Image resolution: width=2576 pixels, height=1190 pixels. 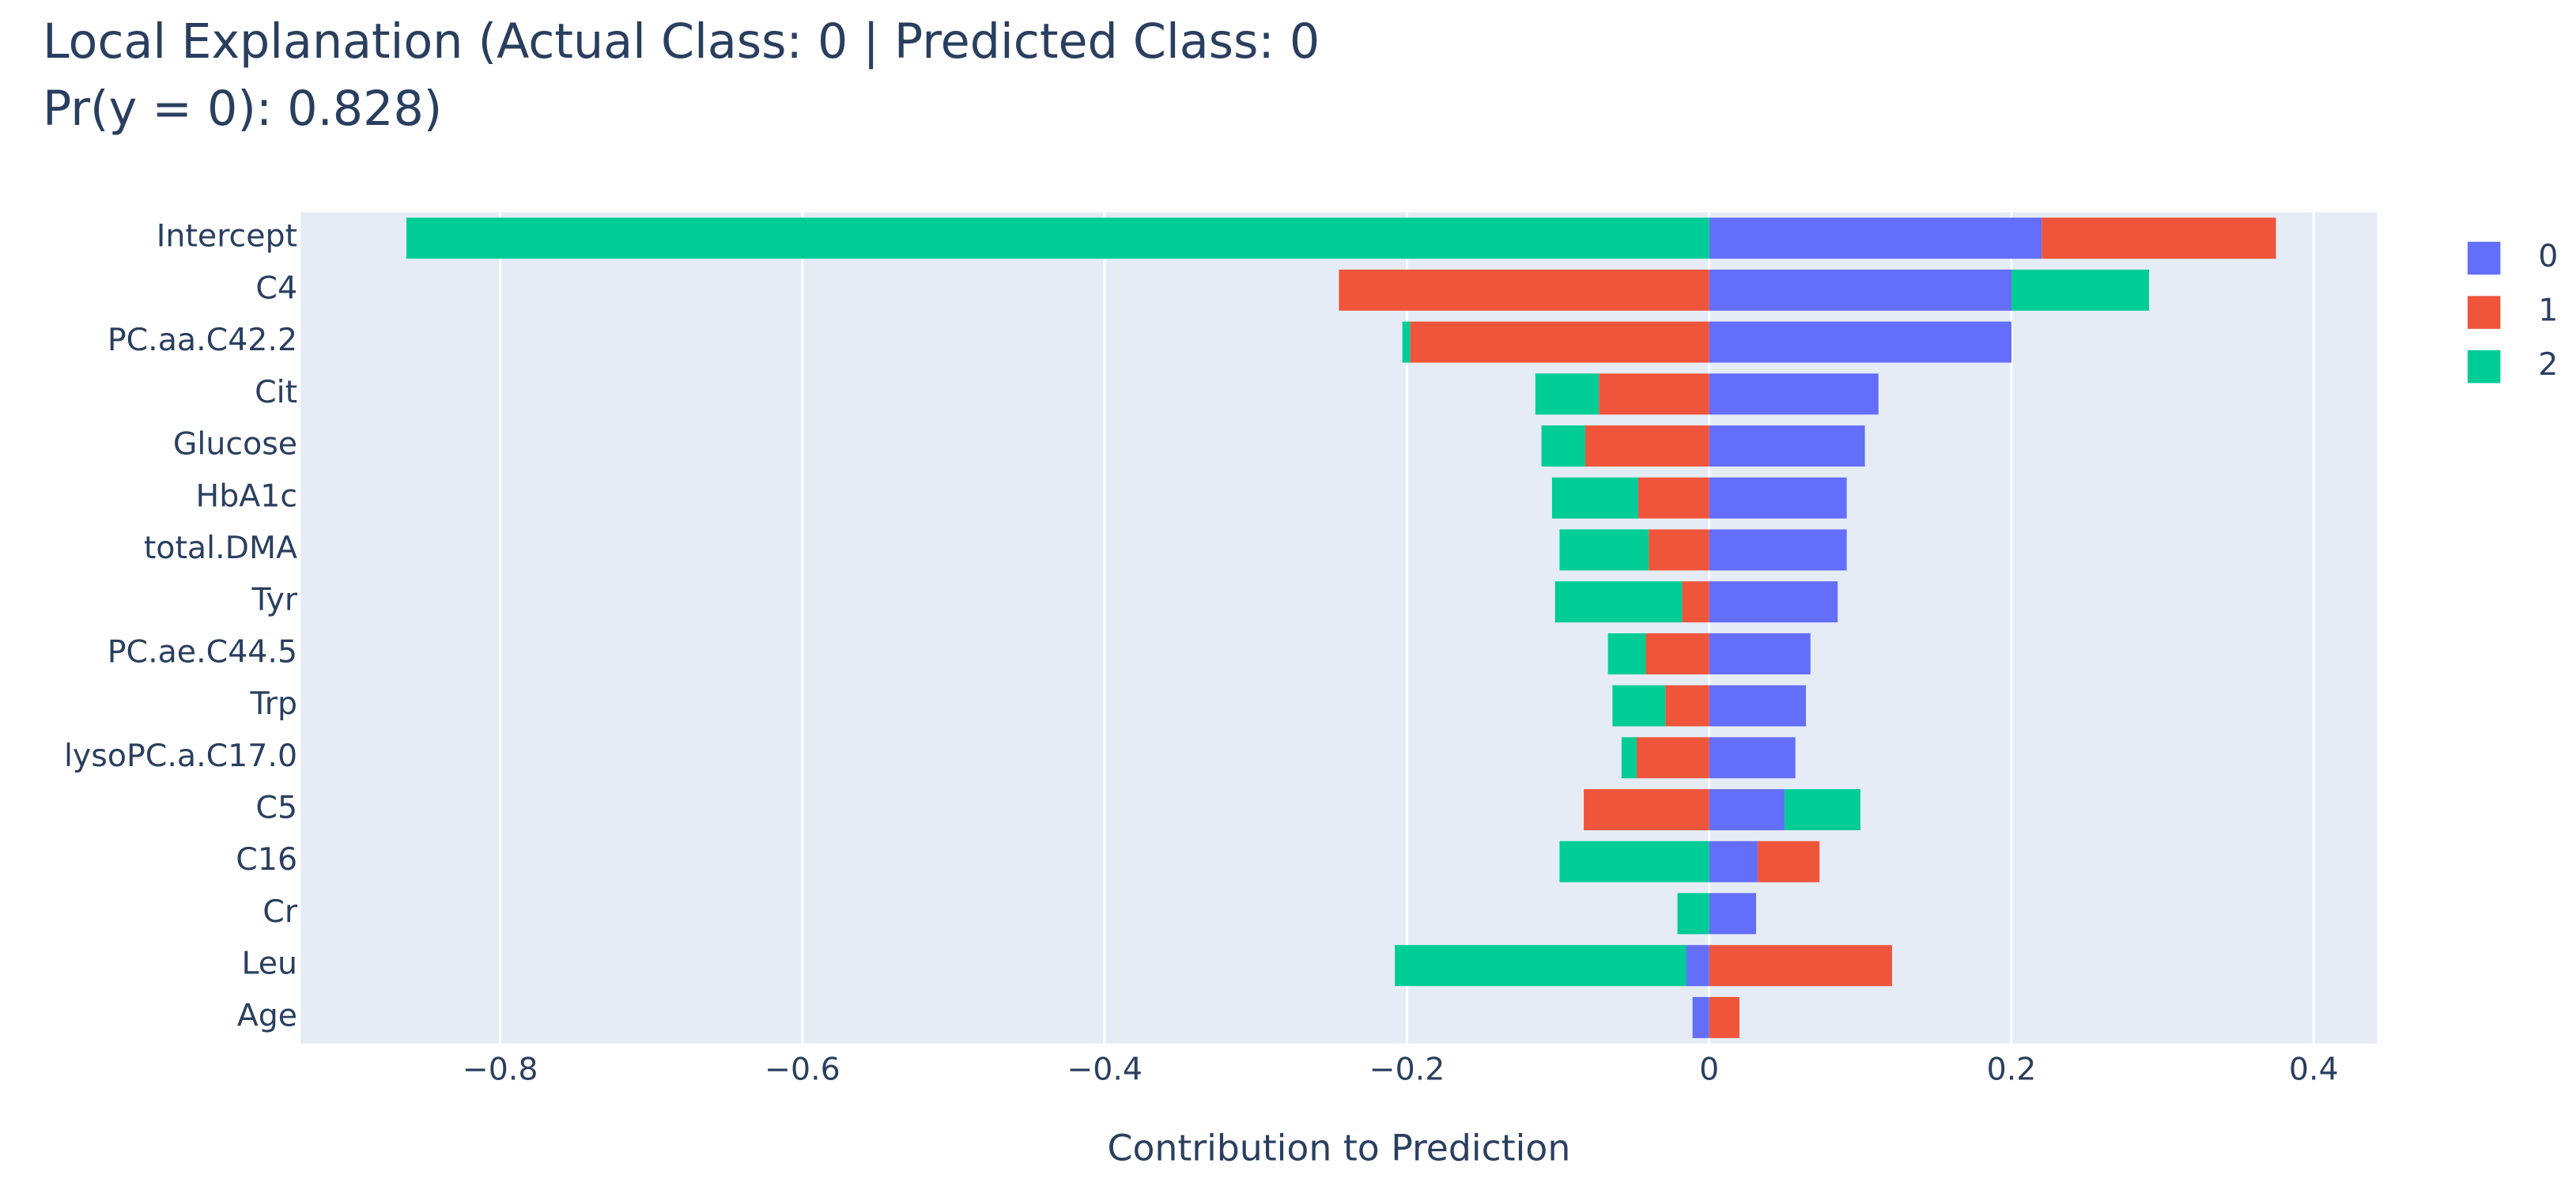 What do you see at coordinates (202, 340) in the screenshot?
I see `y-tick-label: PC.aa.C42.2` at bounding box center [202, 340].